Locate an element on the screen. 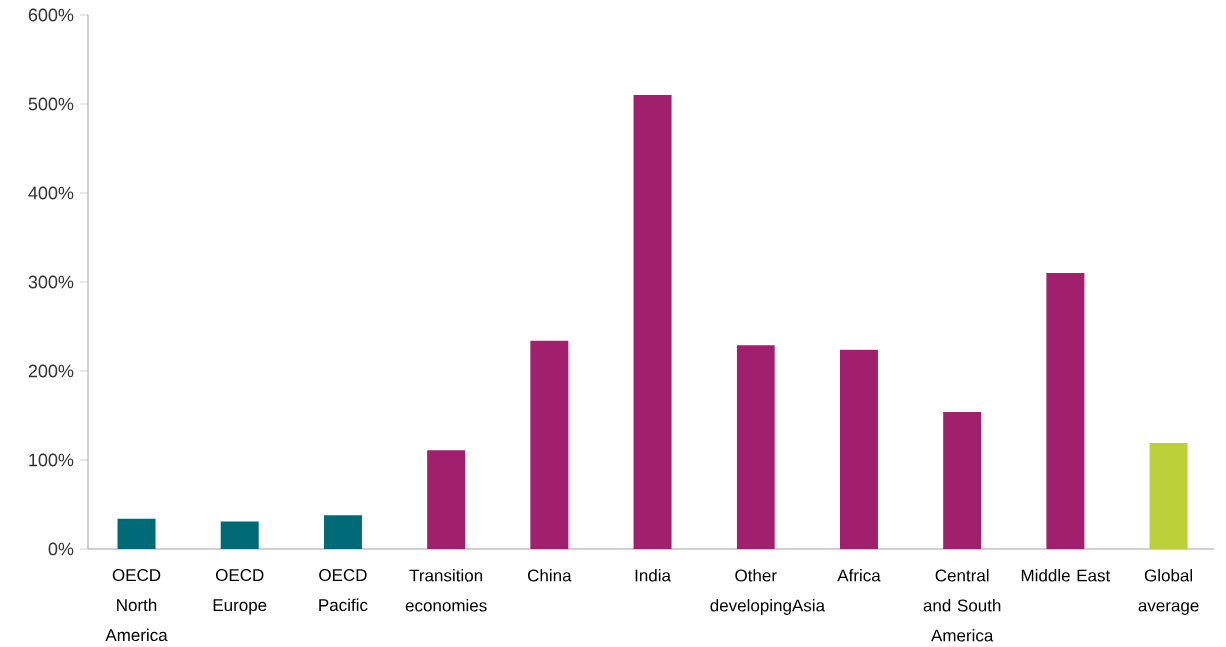  x-tick-label: China is located at coordinates (550, 575).